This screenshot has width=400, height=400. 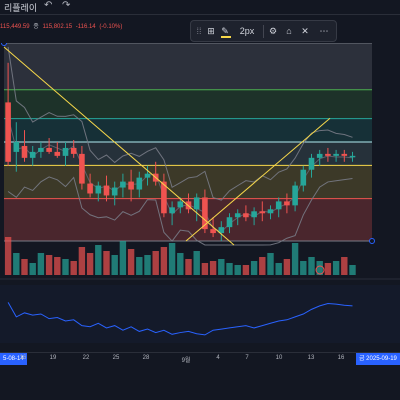 What do you see at coordinates (13, 359) in the screenshot?
I see `start-date-label: 5-08-14` at bounding box center [13, 359].